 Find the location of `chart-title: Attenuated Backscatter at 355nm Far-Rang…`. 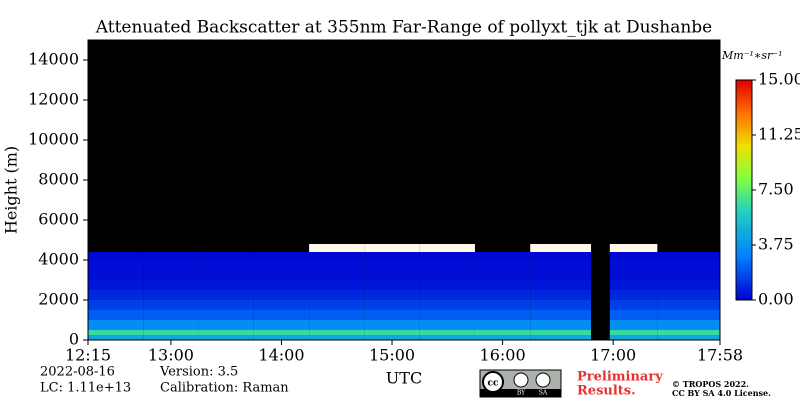

chart-title: Attenuated Backscatter at 355nm Far-Rang… is located at coordinates (403, 28).